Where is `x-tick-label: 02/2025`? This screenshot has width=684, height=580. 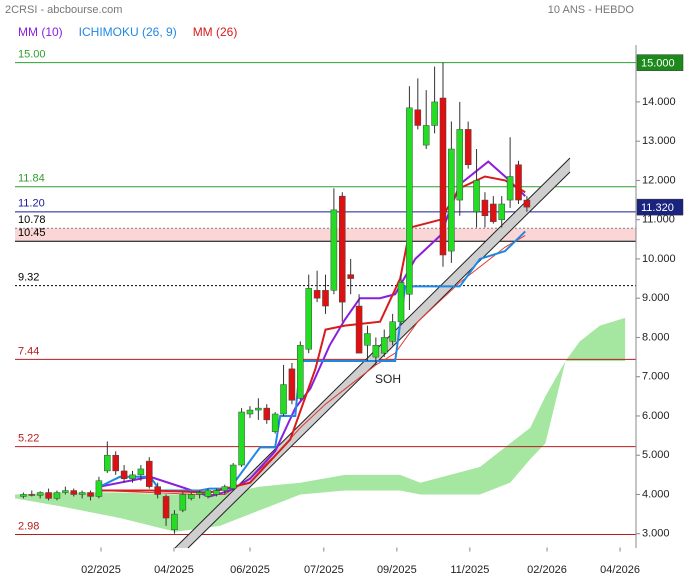 x-tick-label: 02/2025 is located at coordinates (101, 570).